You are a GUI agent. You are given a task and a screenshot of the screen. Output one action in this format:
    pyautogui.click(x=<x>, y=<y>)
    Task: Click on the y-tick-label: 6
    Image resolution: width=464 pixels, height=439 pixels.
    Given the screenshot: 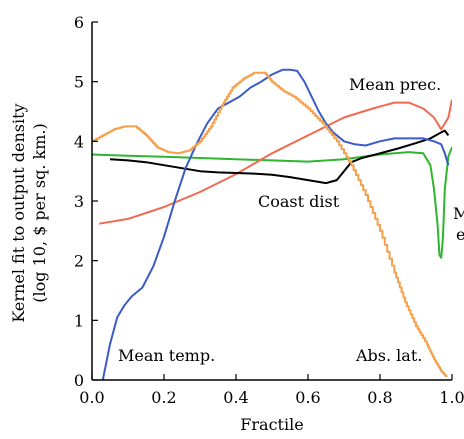 What is the action you would take?
    pyautogui.click(x=79, y=22)
    